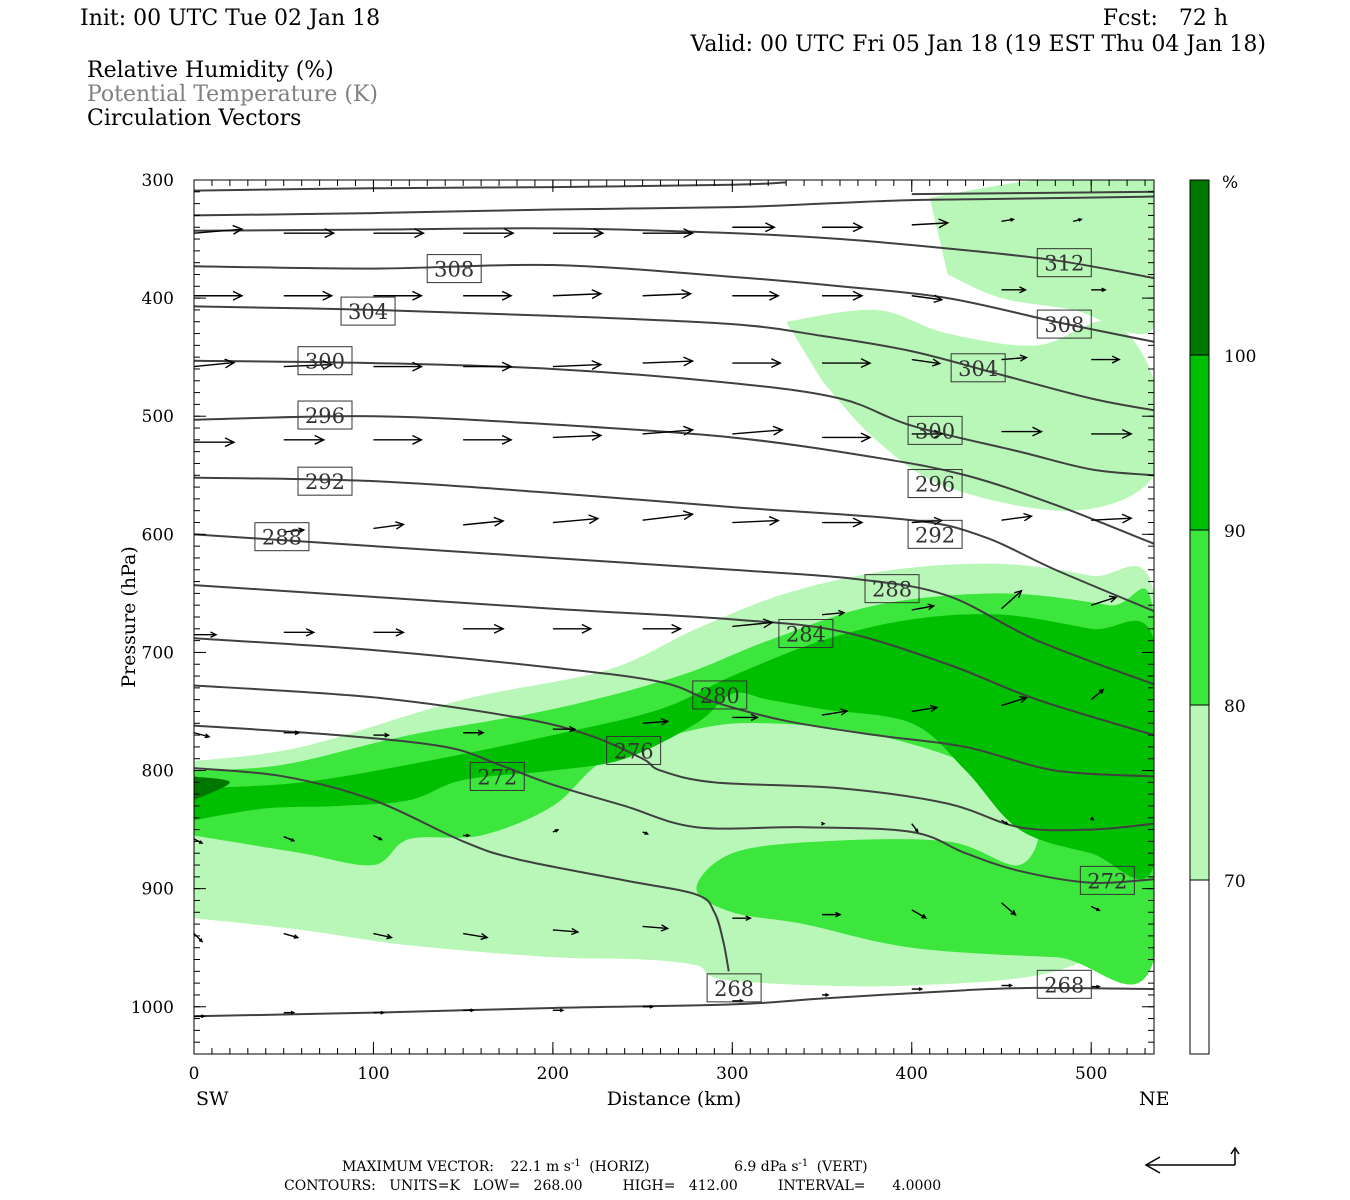  What do you see at coordinates (674, 1099) in the screenshot?
I see `x-axis-title: Distance (km)` at bounding box center [674, 1099].